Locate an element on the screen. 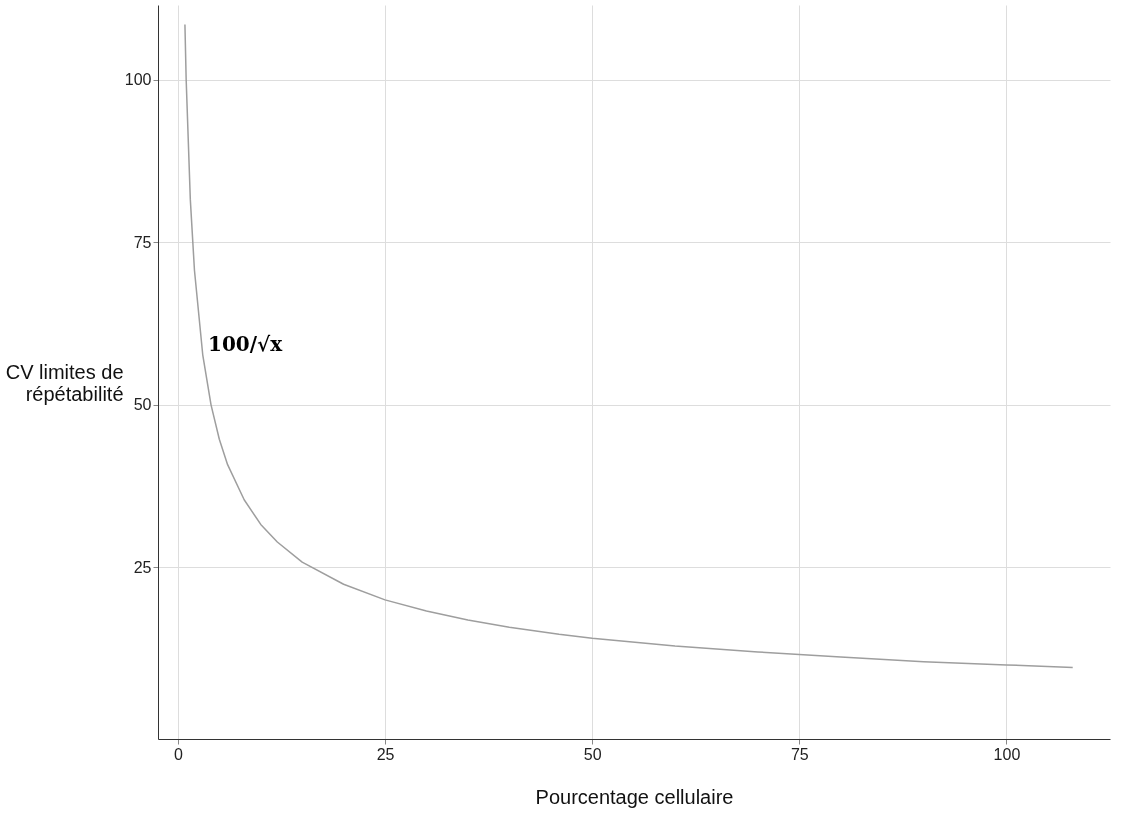 The image size is (1123, 820). x-tick-label: 0 is located at coordinates (178, 754).